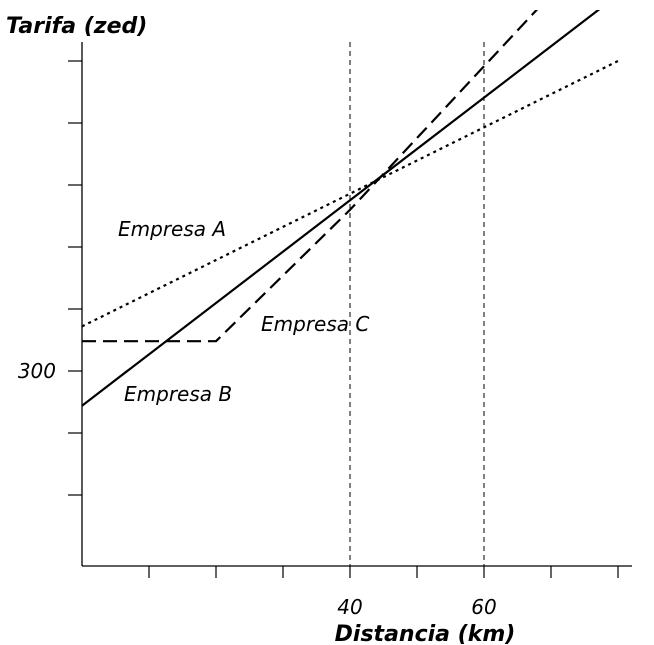  I want to click on series-label-empresa-b: Empresa B, so click(178, 394).